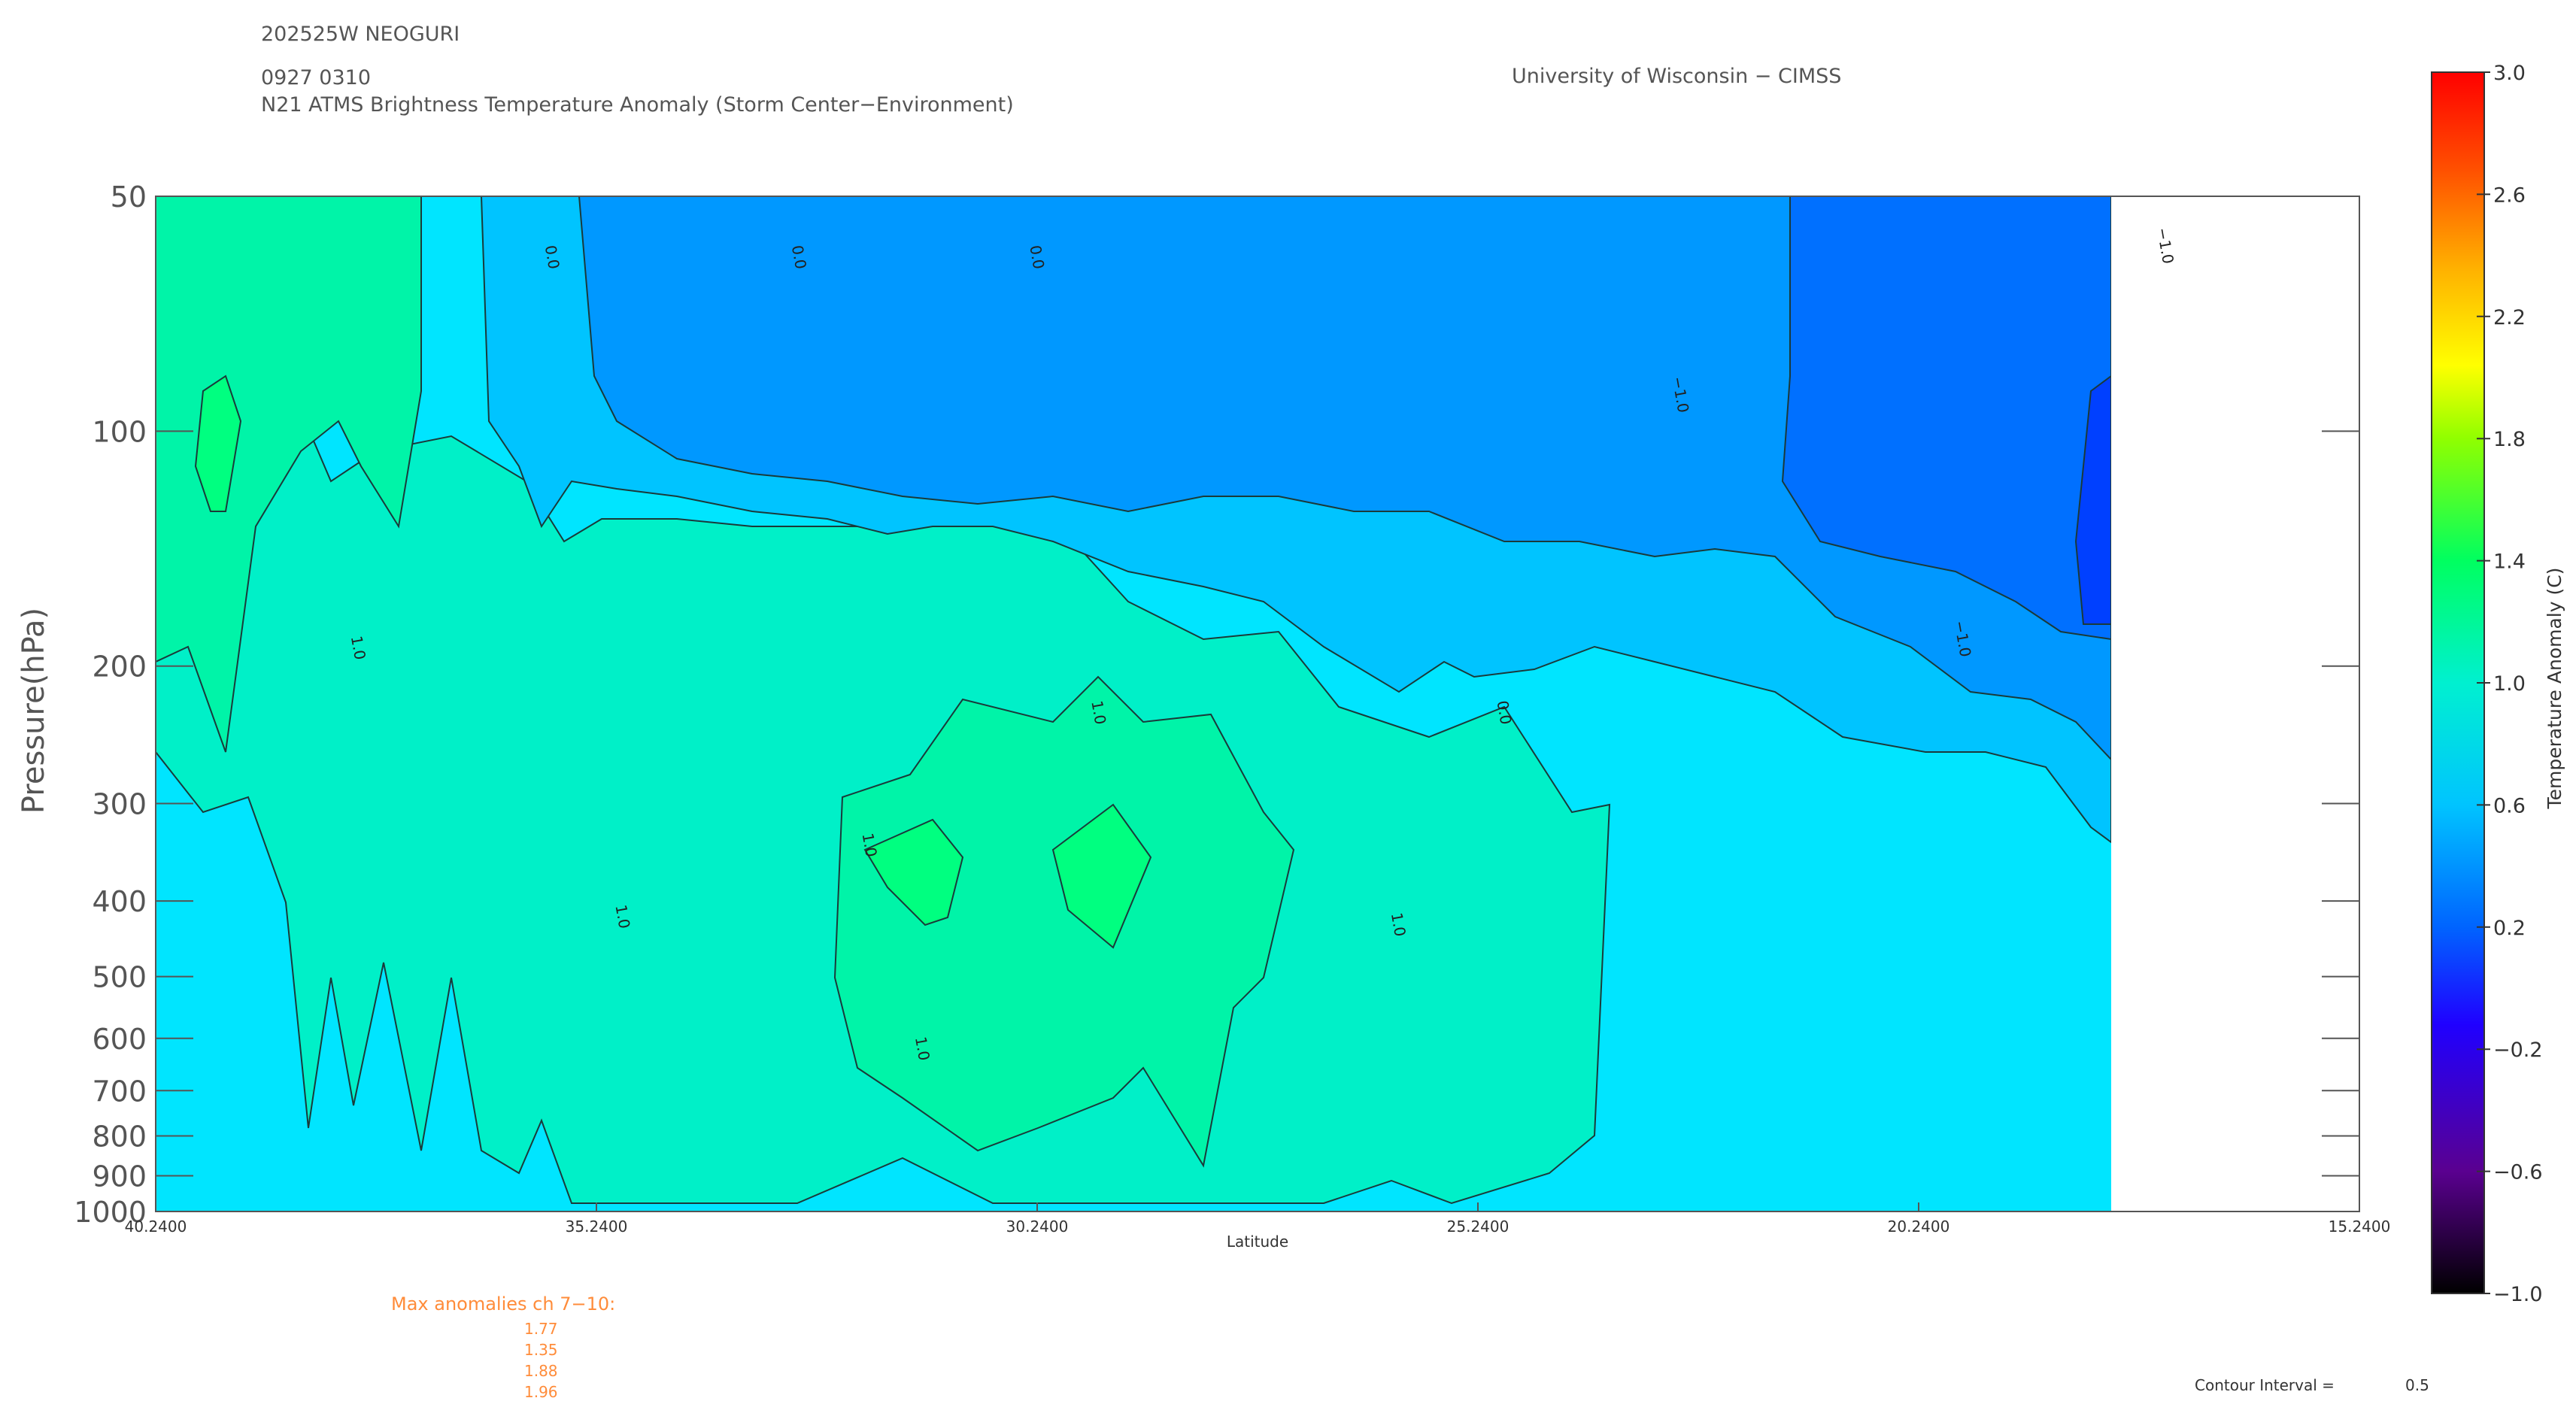  Describe the element at coordinates (119, 431) in the screenshot. I see `y-tick-label: 100` at that location.